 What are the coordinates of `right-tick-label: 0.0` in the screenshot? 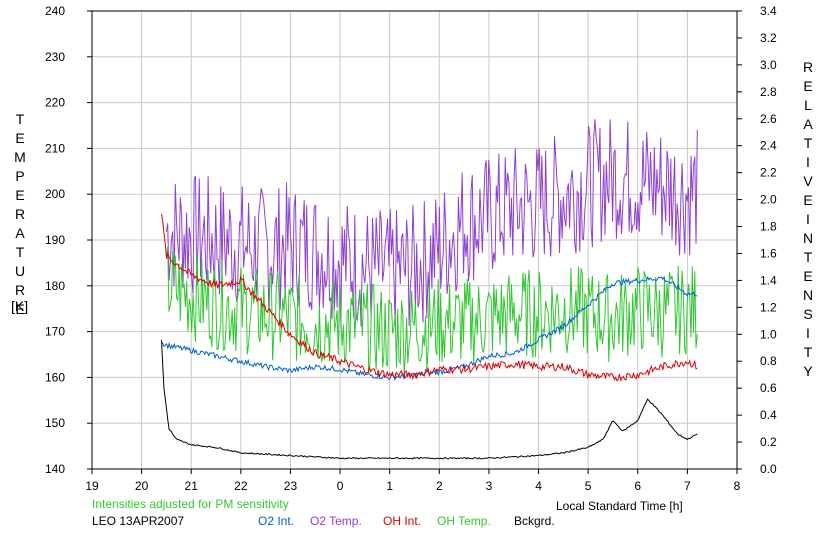 It's located at (768, 469).